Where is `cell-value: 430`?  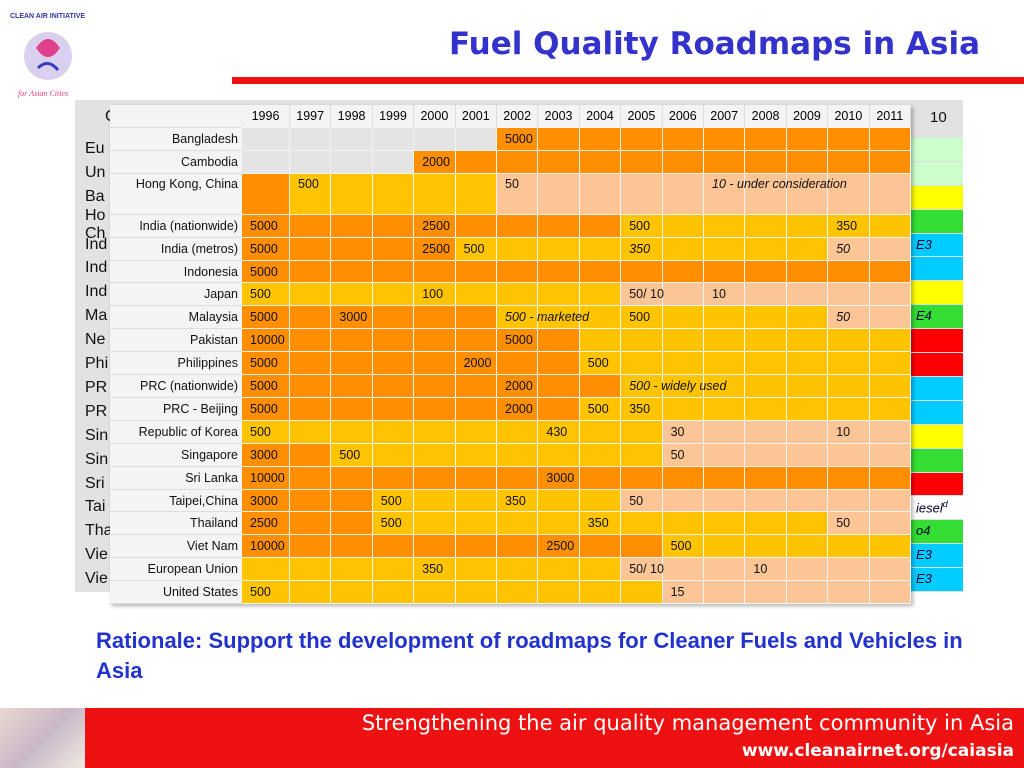
cell-value: 430 is located at coordinates (557, 431).